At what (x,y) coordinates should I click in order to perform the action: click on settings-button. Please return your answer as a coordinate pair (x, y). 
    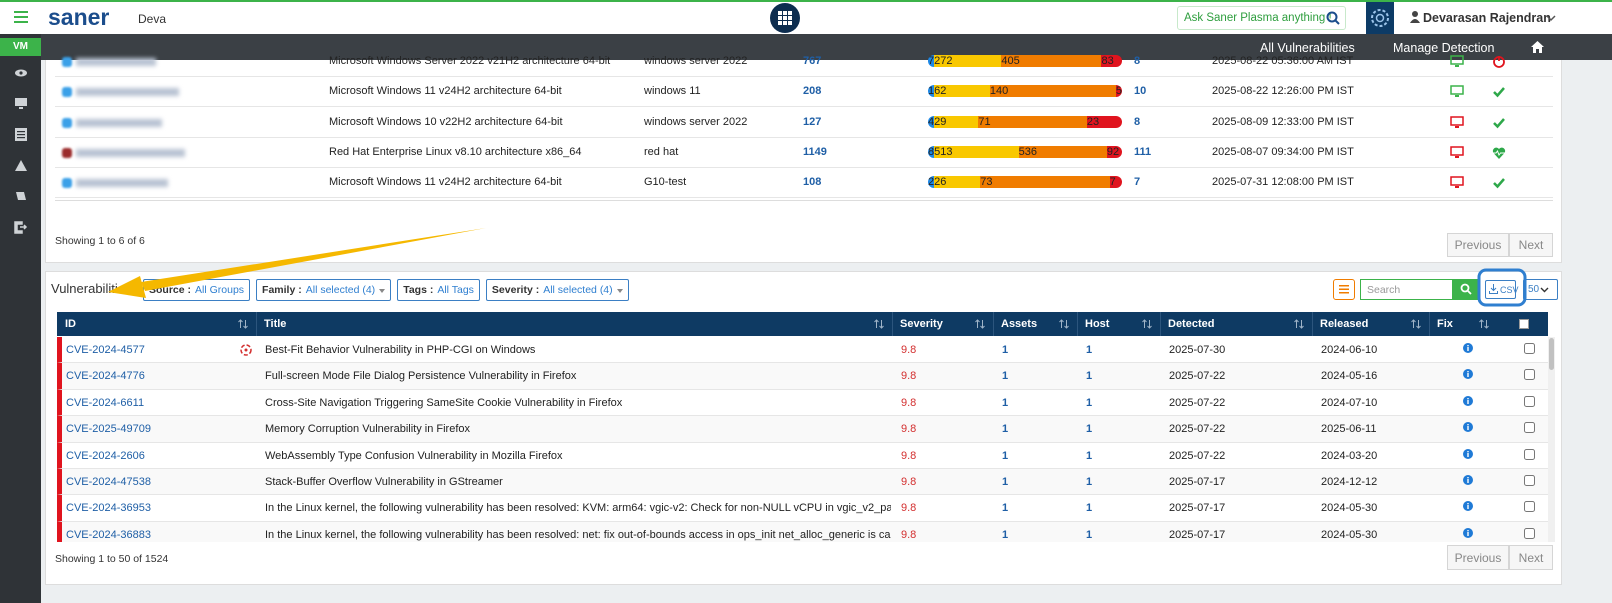
    Looking at the image, I should click on (1380, 18).